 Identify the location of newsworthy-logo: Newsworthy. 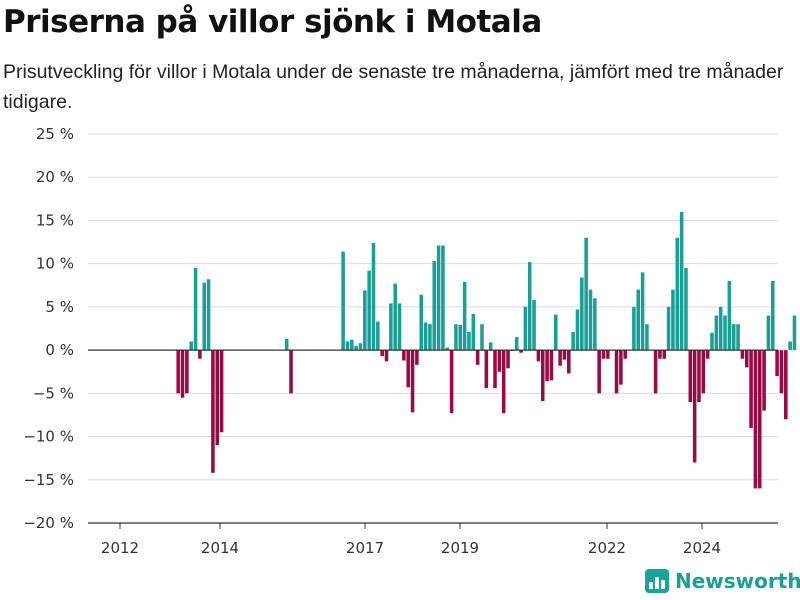
(722, 581).